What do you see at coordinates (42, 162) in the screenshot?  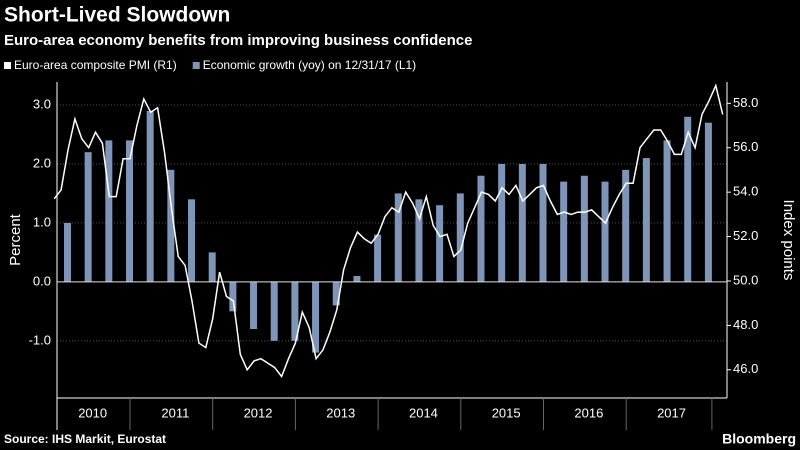 I see `y-tick-label: 2.0` at bounding box center [42, 162].